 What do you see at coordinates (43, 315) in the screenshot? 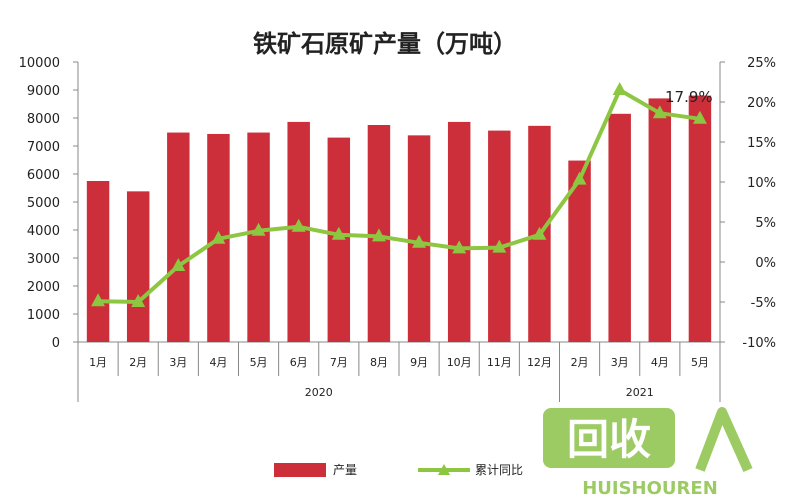
I see `left-tick-label: 1000` at bounding box center [43, 315].